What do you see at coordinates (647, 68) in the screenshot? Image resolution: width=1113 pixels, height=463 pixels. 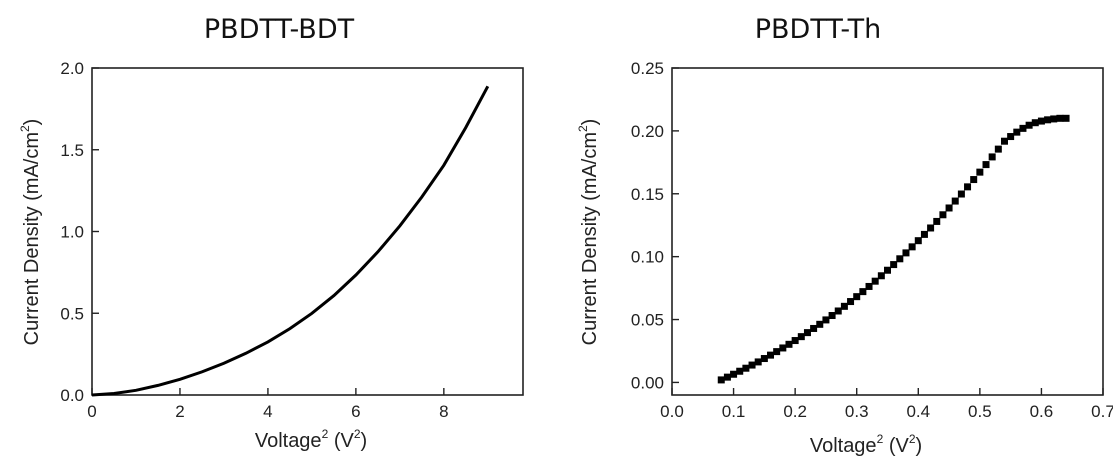 I see `y-tick-label: 0.25` at bounding box center [647, 68].